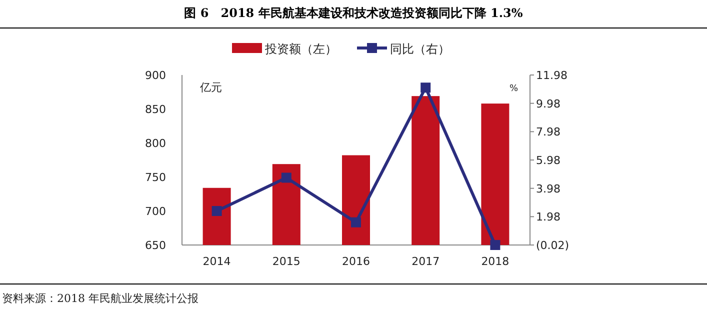 The image size is (707, 313). Describe the element at coordinates (155, 245) in the screenshot. I see `y-tick-label: 650` at that location.